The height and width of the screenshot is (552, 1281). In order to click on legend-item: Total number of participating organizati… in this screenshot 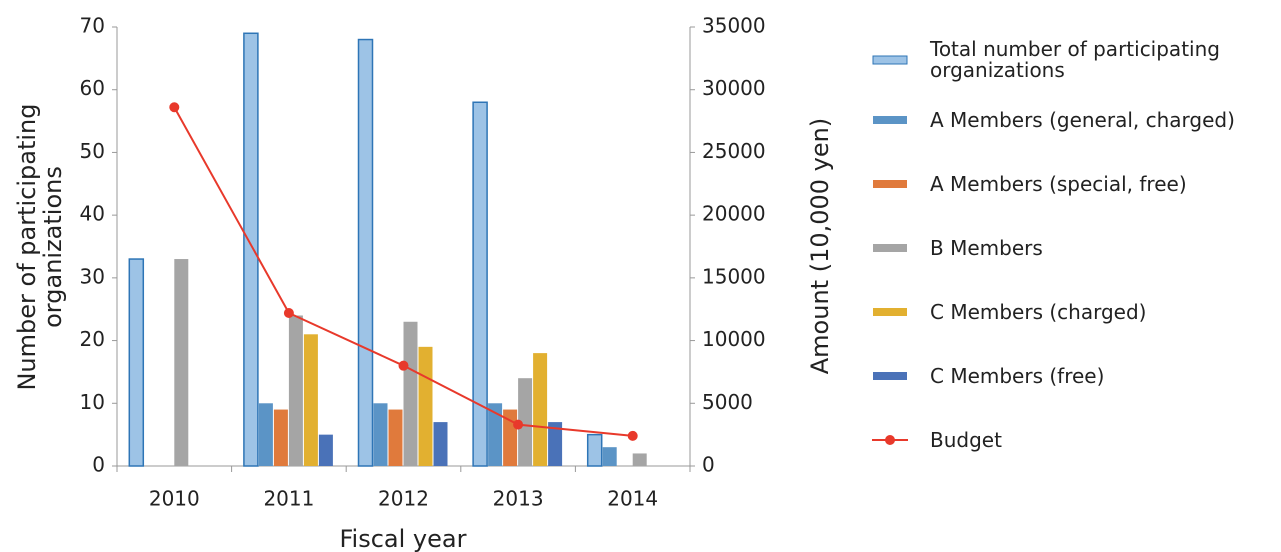, I will do `click(1061, 60)`.